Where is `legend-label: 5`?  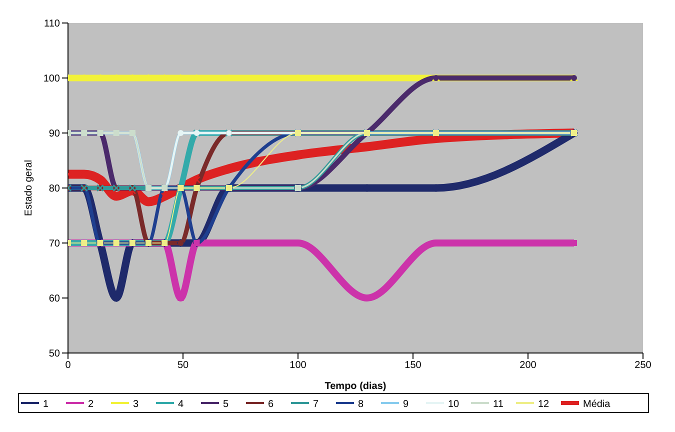
legend-label: 5 is located at coordinates (226, 404).